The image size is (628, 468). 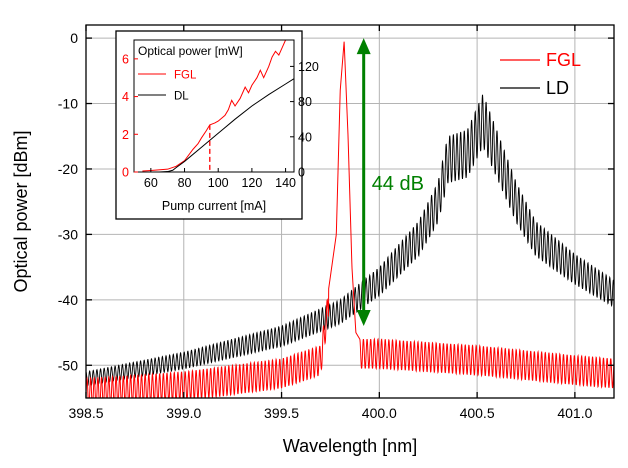 What do you see at coordinates (151, 183) in the screenshot?
I see `inset-x-tick-label: 60` at bounding box center [151, 183].